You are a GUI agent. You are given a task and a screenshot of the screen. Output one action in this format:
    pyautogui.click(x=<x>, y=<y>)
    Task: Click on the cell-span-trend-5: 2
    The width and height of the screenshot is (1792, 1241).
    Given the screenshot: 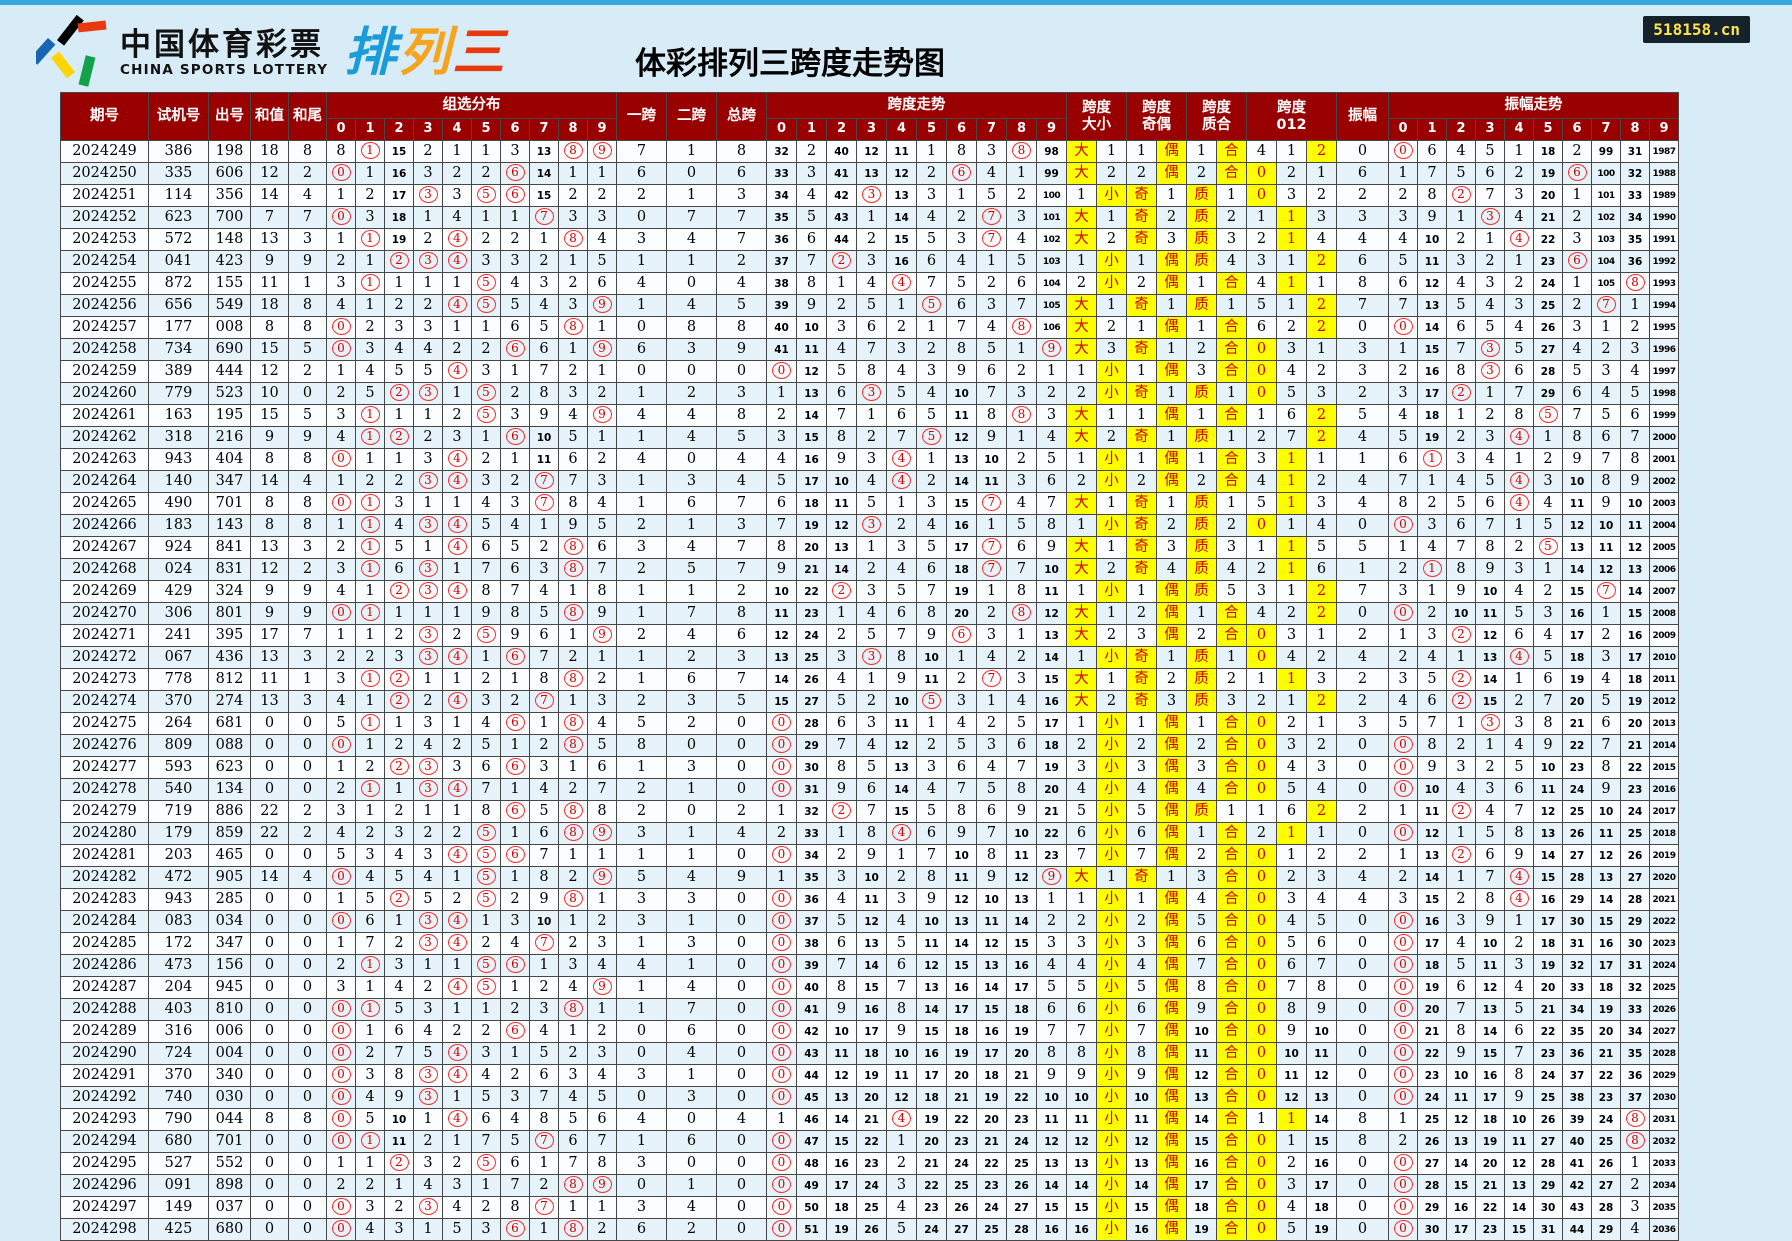 What is the action you would take?
    pyautogui.click(x=931, y=349)
    